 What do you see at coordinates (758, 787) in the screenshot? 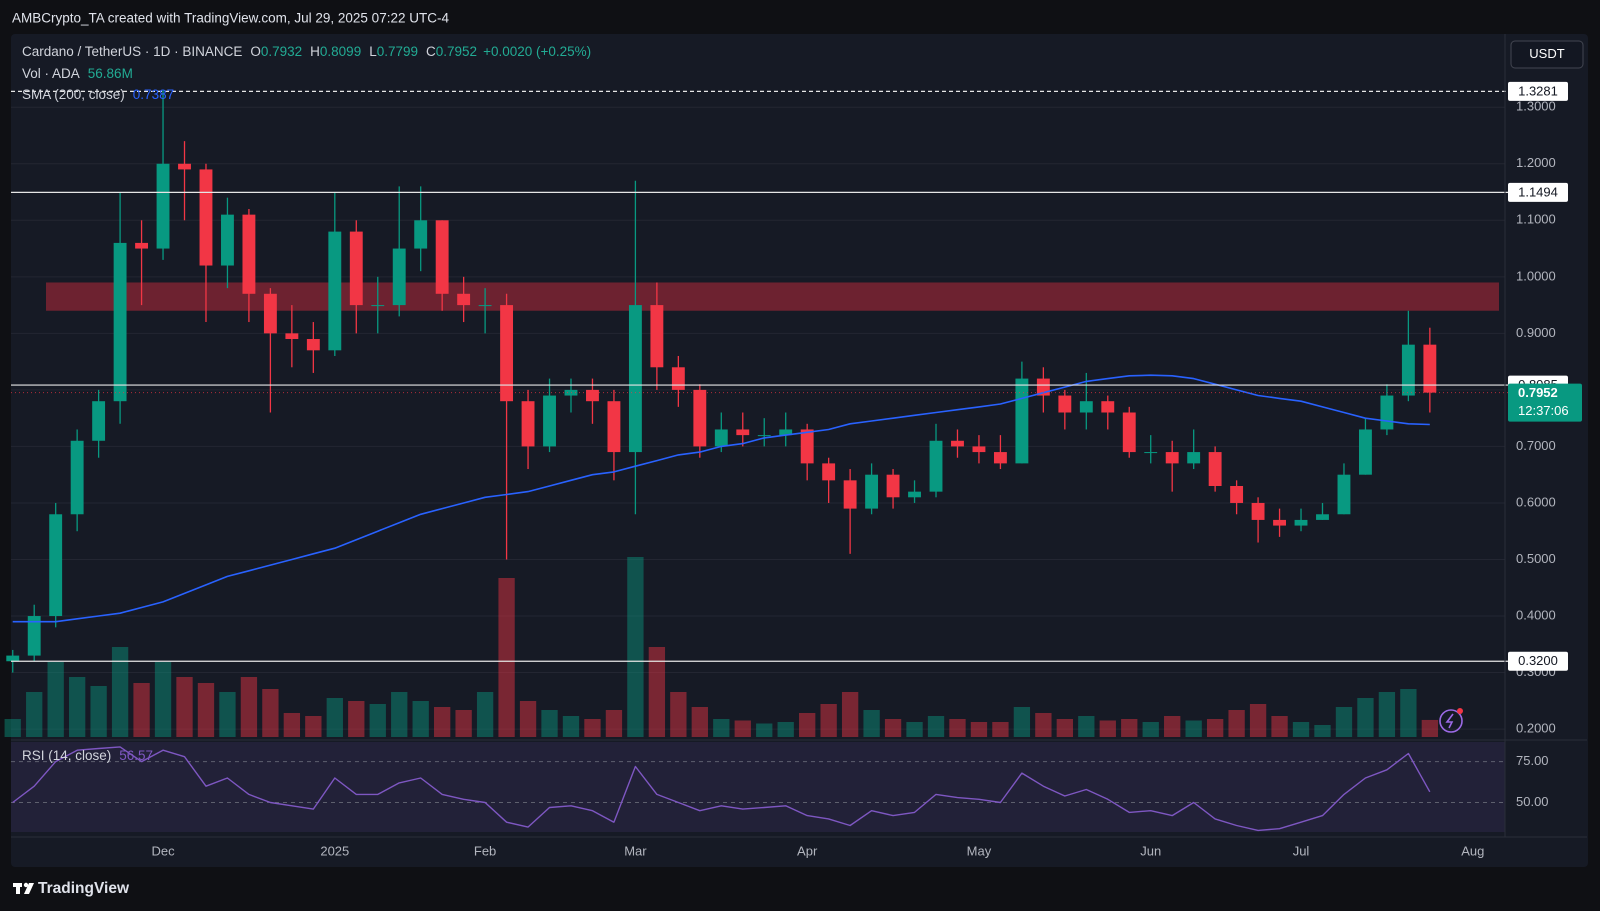
I see `rsi-pane` at bounding box center [758, 787].